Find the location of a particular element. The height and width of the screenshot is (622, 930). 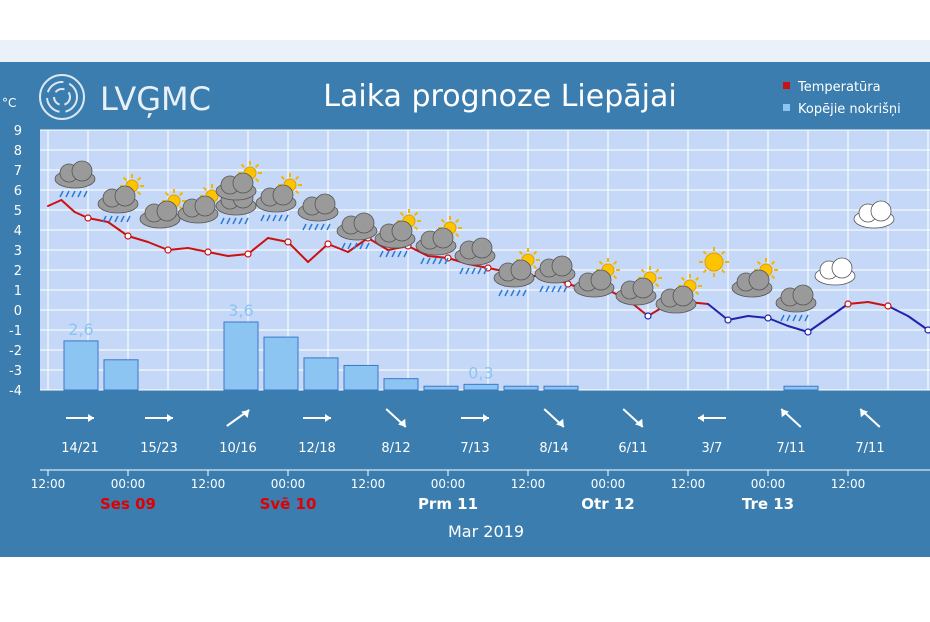

wind-speed-label: 7/11 is located at coordinates (790, 448).